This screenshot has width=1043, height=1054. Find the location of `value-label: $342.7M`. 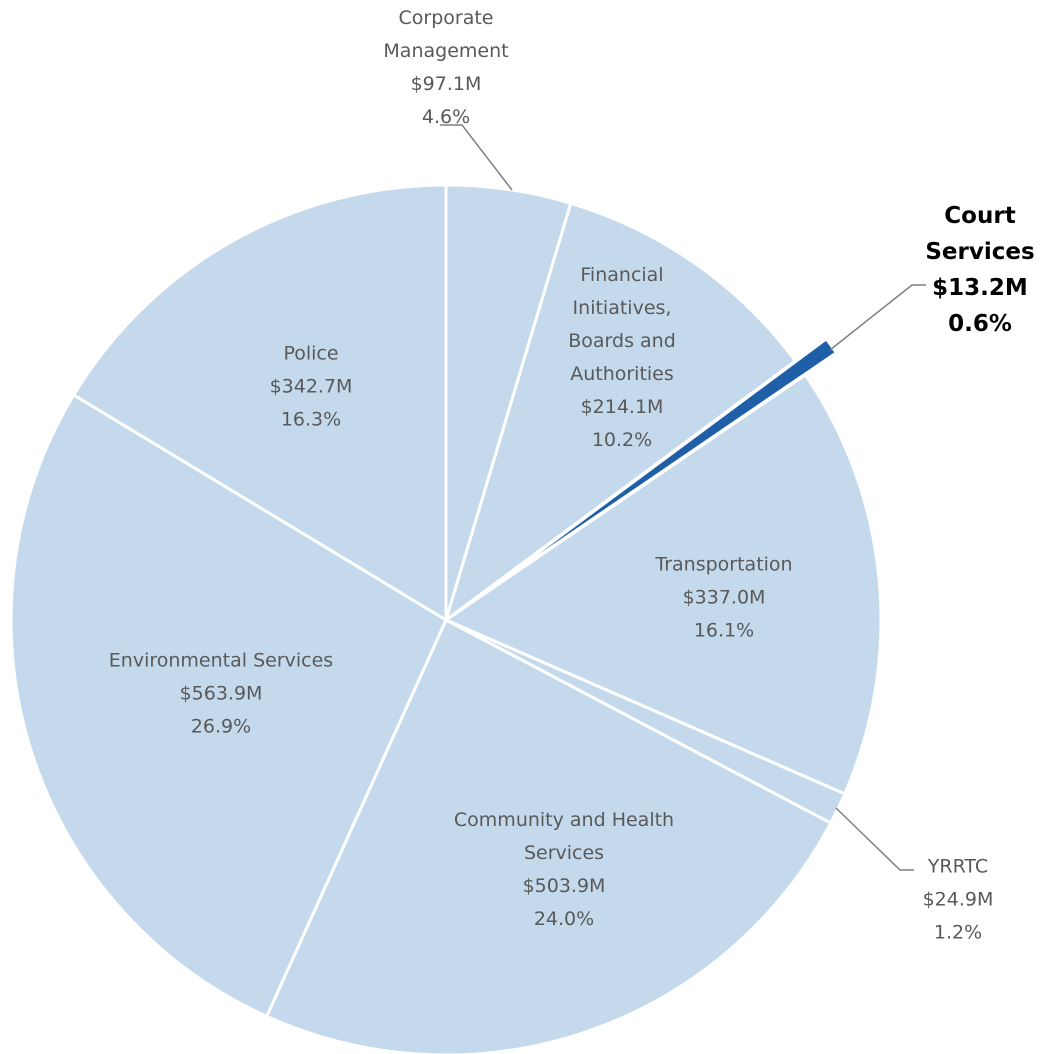

value-label: $342.7M is located at coordinates (311, 386).